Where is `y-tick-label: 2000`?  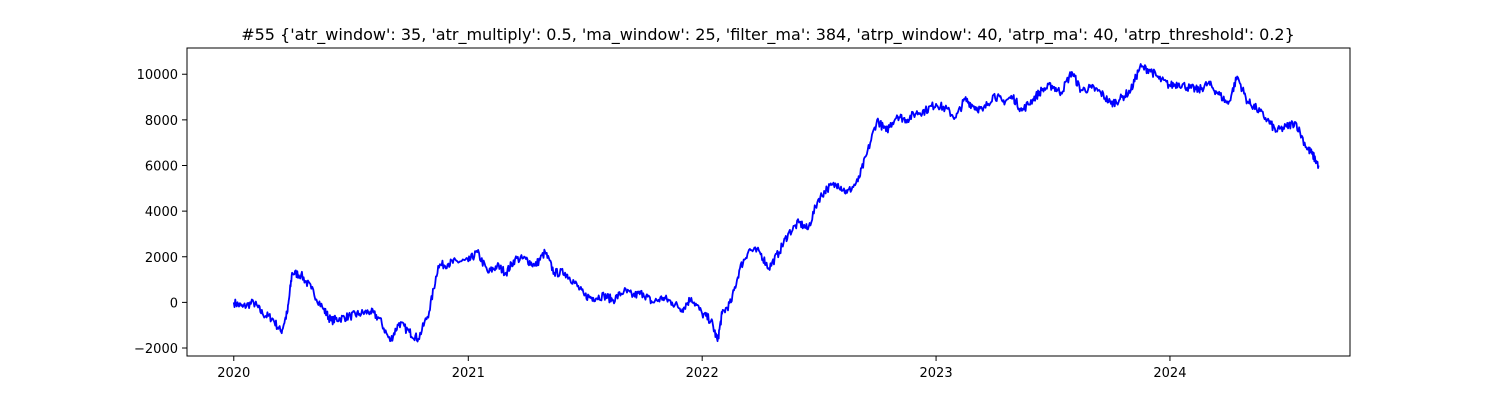 y-tick-label: 2000 is located at coordinates (161, 258).